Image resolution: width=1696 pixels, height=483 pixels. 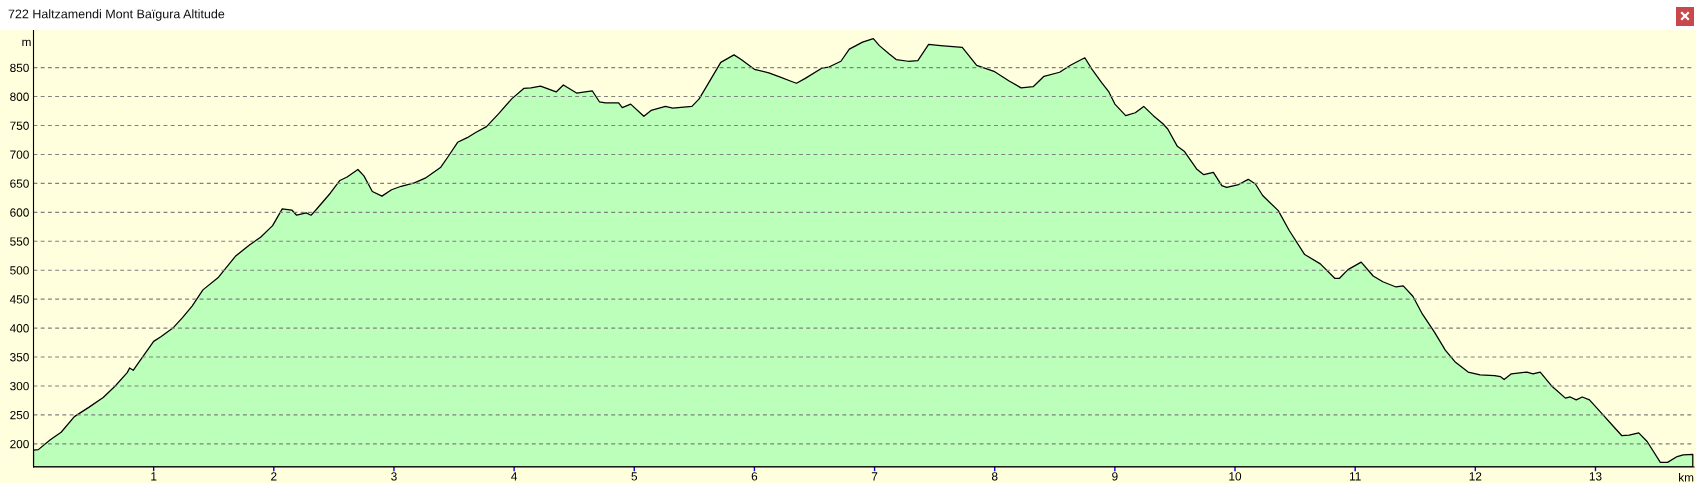 What do you see at coordinates (19, 125) in the screenshot?
I see `y-tick-label: 750` at bounding box center [19, 125].